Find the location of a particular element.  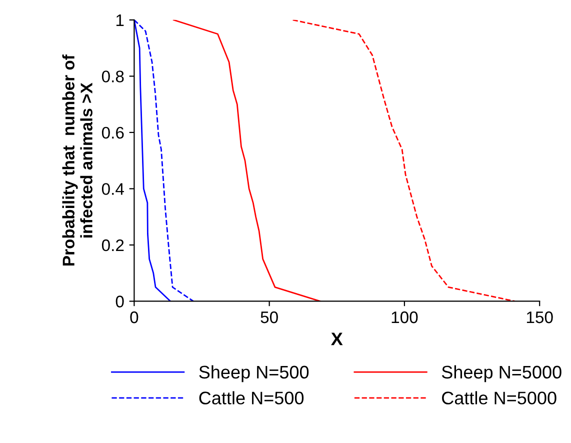

x-tick-label: 50 is located at coordinates (269, 317).